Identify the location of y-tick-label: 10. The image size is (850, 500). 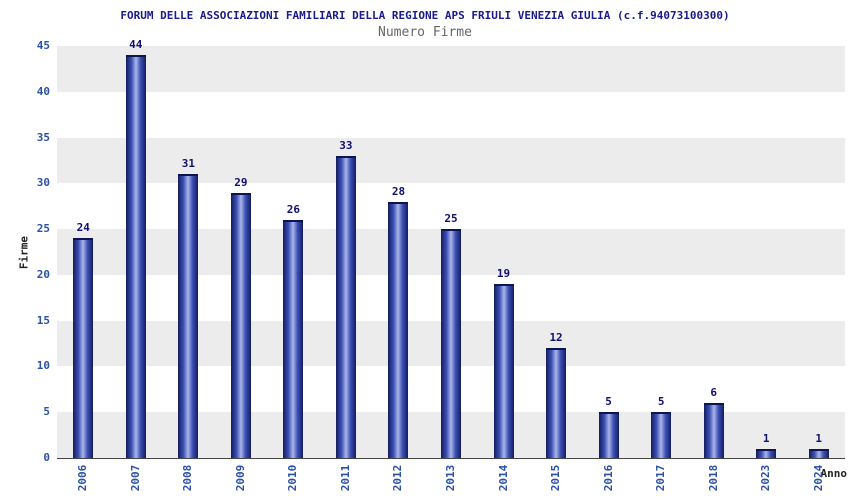
(43, 366).